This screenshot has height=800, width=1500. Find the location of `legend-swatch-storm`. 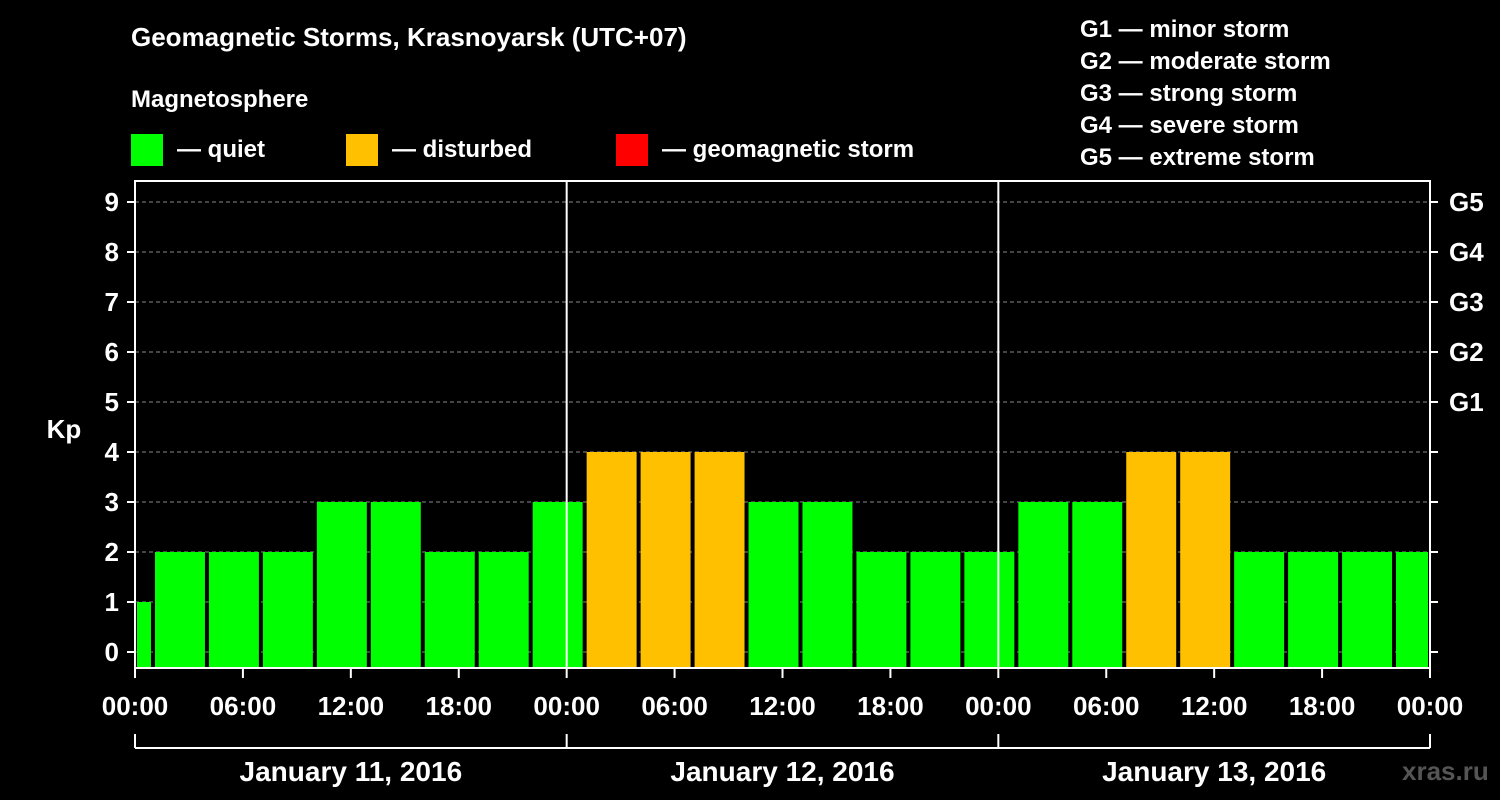

legend-swatch-storm is located at coordinates (632, 150).